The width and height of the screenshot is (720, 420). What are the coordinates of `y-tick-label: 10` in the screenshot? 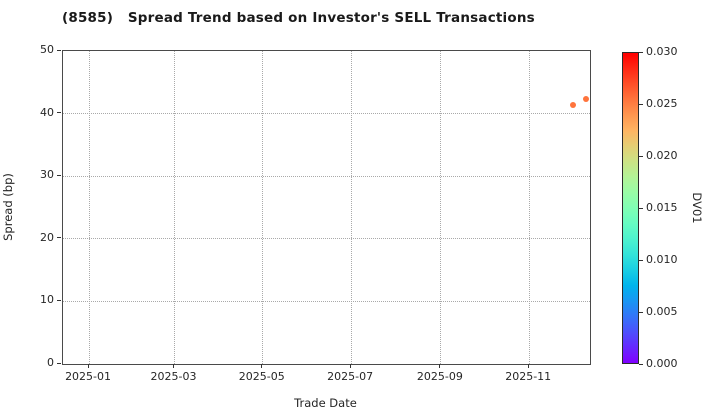 It's located at (47, 300).